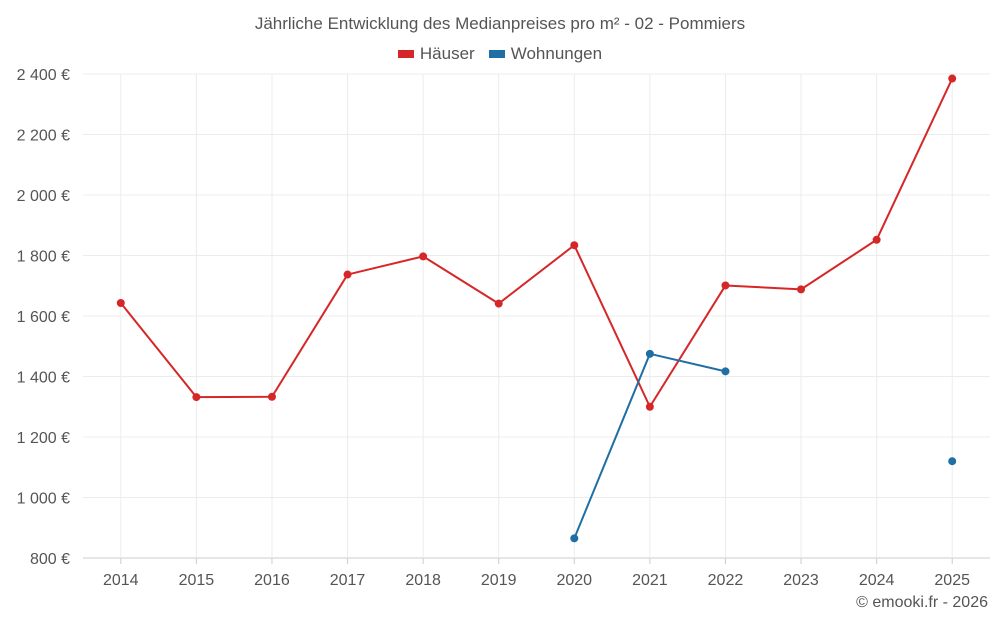 This screenshot has width=1000, height=625. I want to click on x-tick-label: 2023, so click(801, 580).